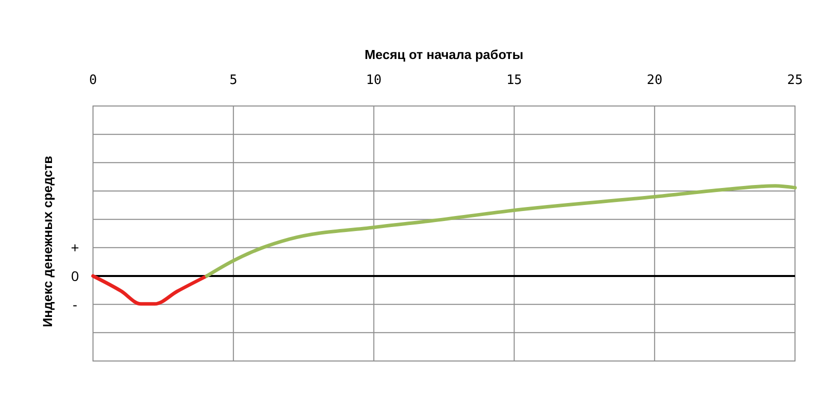 The width and height of the screenshot is (813, 401). Describe the element at coordinates (654, 80) in the screenshot. I see `x-tick-label: 20` at that location.